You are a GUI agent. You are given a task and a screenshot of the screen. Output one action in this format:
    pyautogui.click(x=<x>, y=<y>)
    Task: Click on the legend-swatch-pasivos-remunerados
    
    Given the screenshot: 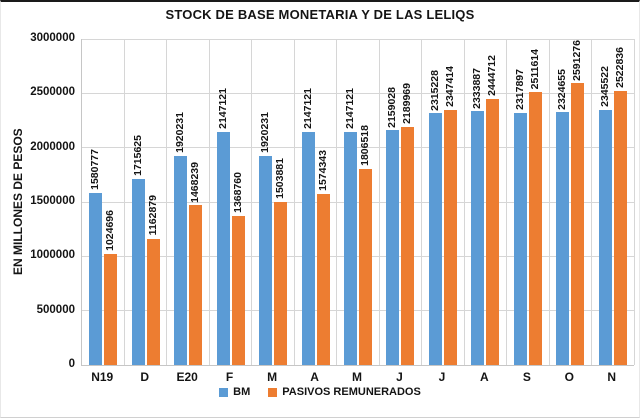 What is the action you would take?
    pyautogui.click(x=273, y=392)
    